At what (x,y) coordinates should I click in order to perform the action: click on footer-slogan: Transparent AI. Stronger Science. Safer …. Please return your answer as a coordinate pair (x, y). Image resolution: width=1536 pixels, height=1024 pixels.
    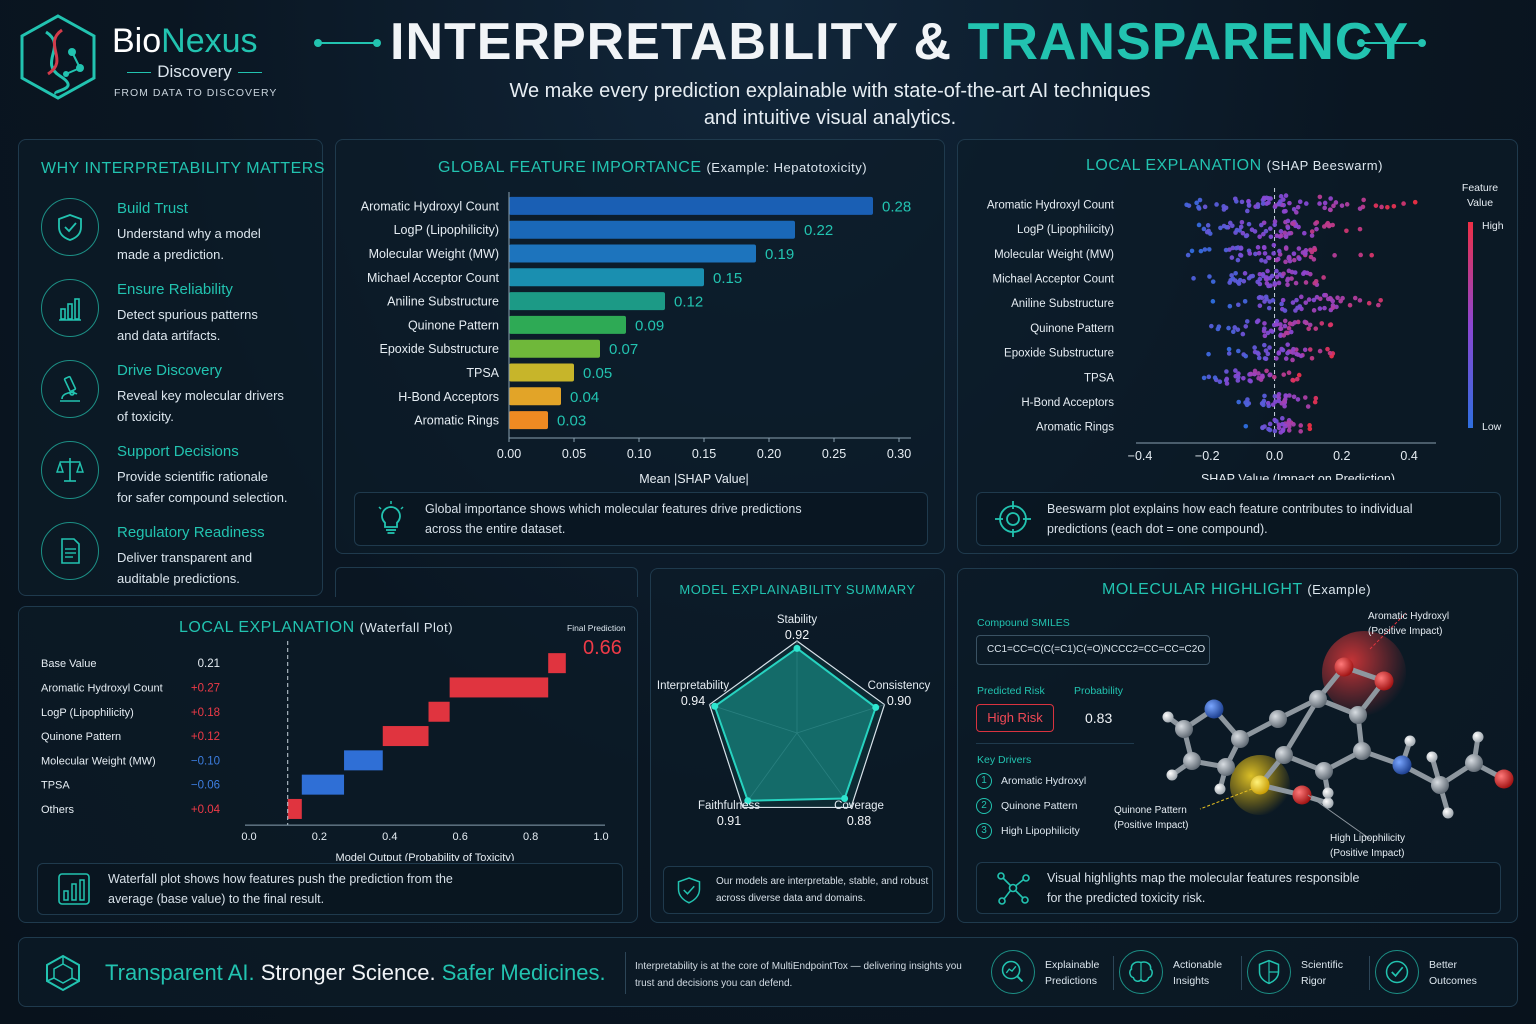
    Looking at the image, I should click on (355, 972).